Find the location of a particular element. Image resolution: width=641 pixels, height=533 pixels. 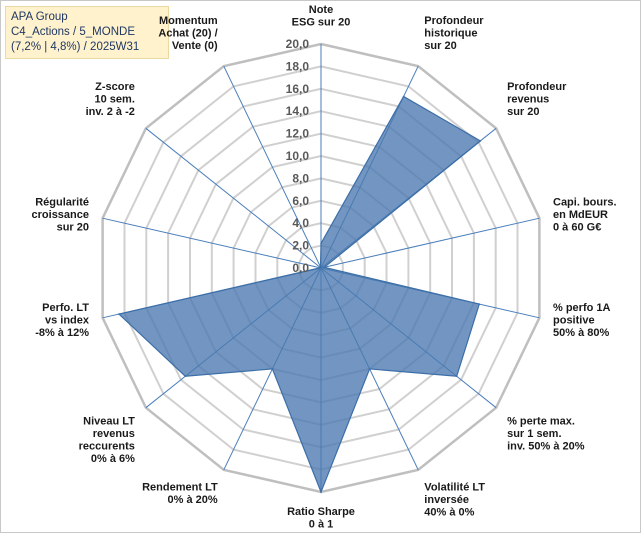

axis-label: Capi. bours. en MdEUR 0 à 60 G€ is located at coordinates (585, 214).